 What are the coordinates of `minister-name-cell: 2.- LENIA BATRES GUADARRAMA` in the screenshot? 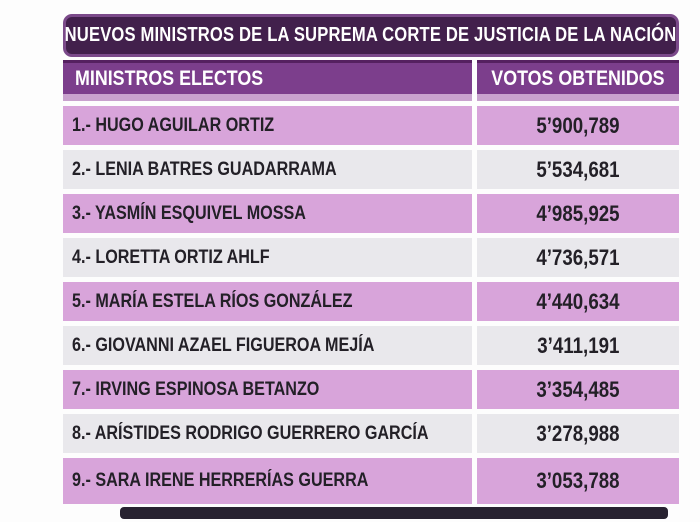 It's located at (267, 169).